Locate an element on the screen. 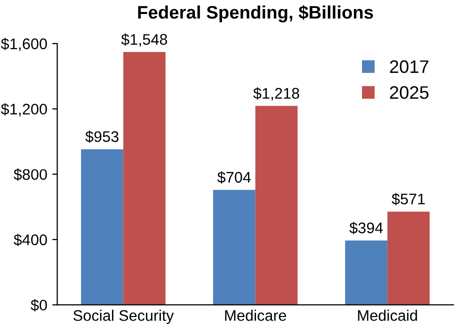 This screenshot has height=335, width=458. data-label: $1,218 is located at coordinates (276, 94).